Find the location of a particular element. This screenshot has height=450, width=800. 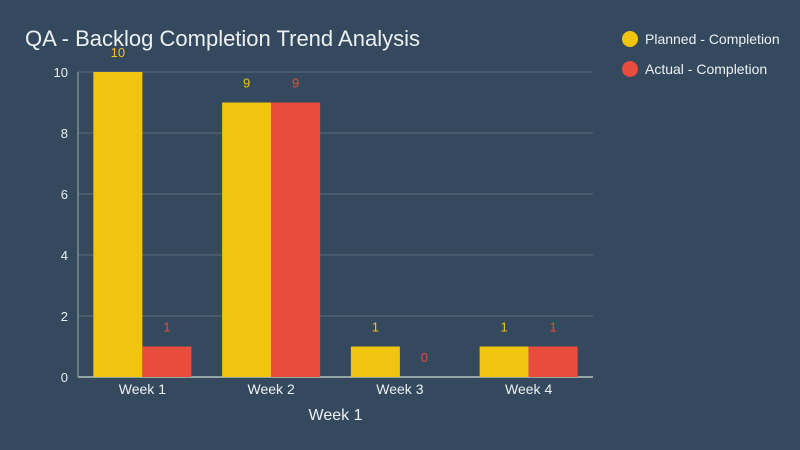

y-tick-label: 10 is located at coordinates (61, 72).